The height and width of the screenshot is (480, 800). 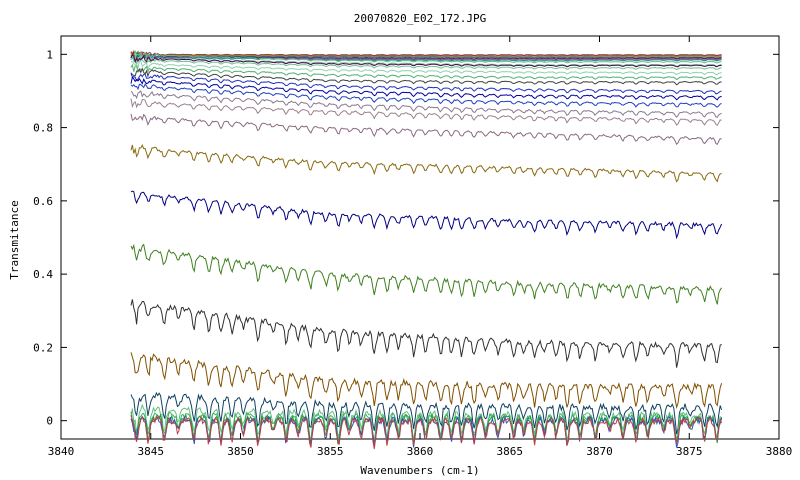 What do you see at coordinates (599, 451) in the screenshot?
I see `x-tick-label: 3870` at bounding box center [599, 451].